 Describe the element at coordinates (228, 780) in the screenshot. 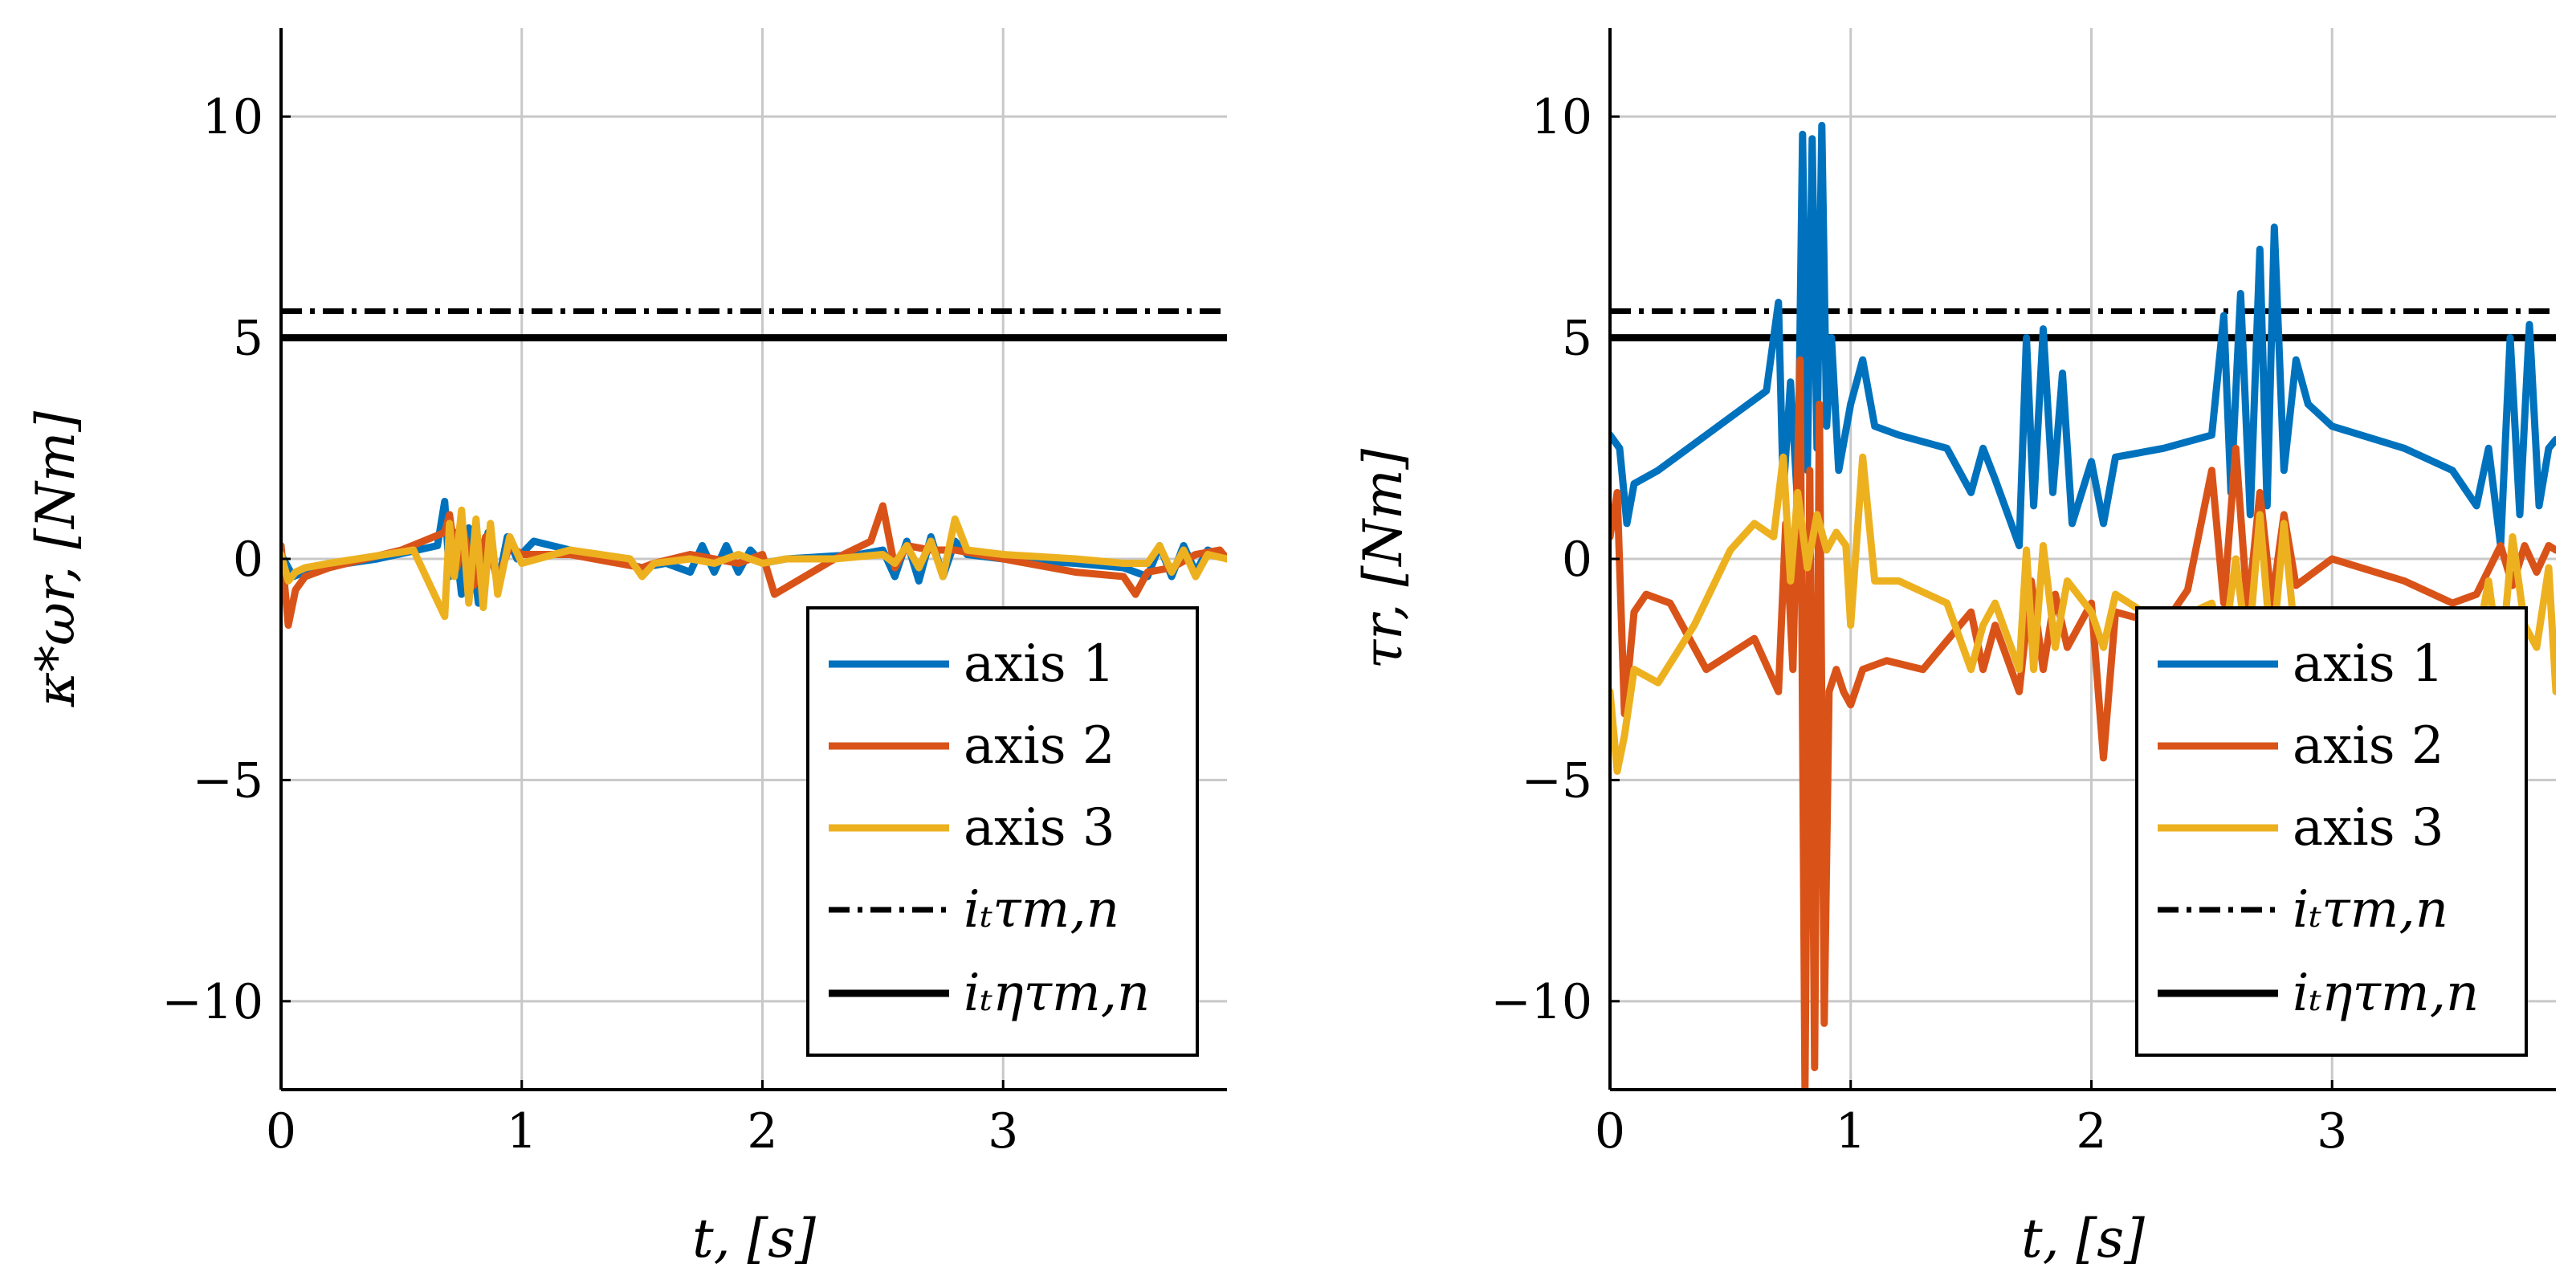

I see `left-y-tick-label-1: −5` at that location.